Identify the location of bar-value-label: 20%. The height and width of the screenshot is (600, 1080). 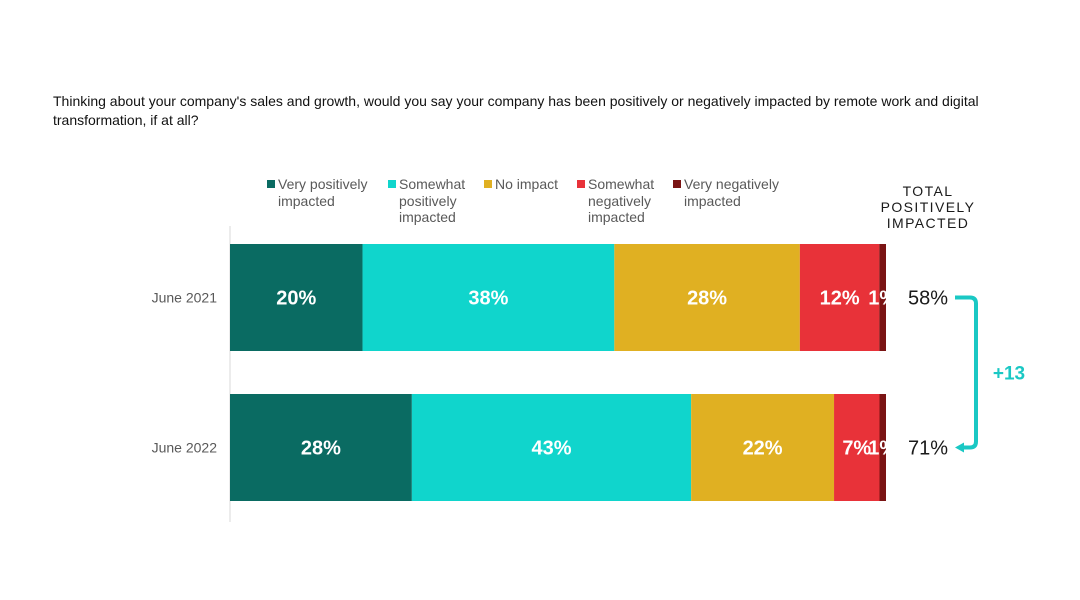
(296, 299).